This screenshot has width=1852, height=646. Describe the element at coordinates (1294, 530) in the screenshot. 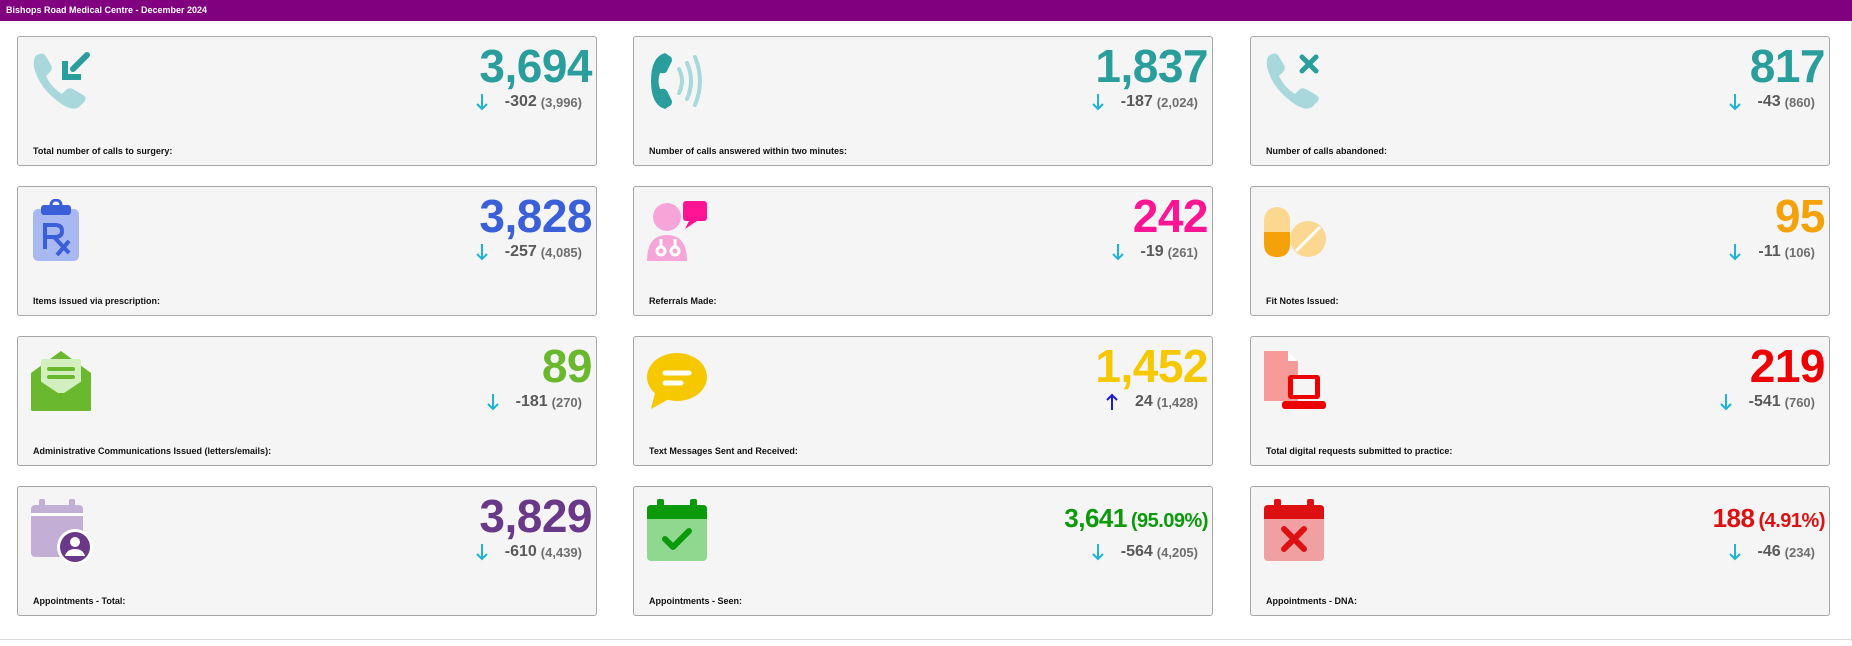

I see `calendar-cross-icon` at that location.